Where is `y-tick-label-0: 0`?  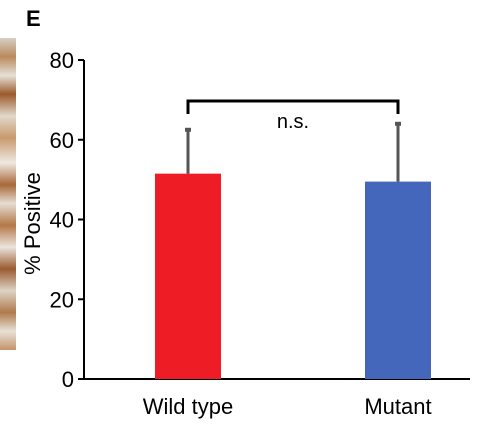
y-tick-label-0: 0 is located at coordinates (68, 379).